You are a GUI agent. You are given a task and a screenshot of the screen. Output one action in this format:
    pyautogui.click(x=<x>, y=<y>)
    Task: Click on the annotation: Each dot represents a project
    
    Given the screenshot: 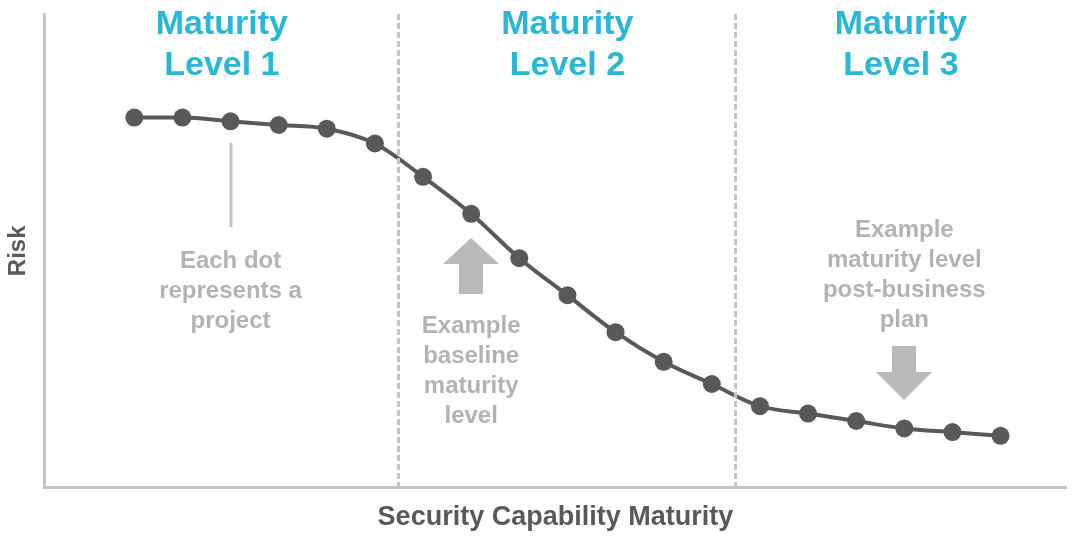 What is the action you would take?
    pyautogui.click(x=230, y=290)
    